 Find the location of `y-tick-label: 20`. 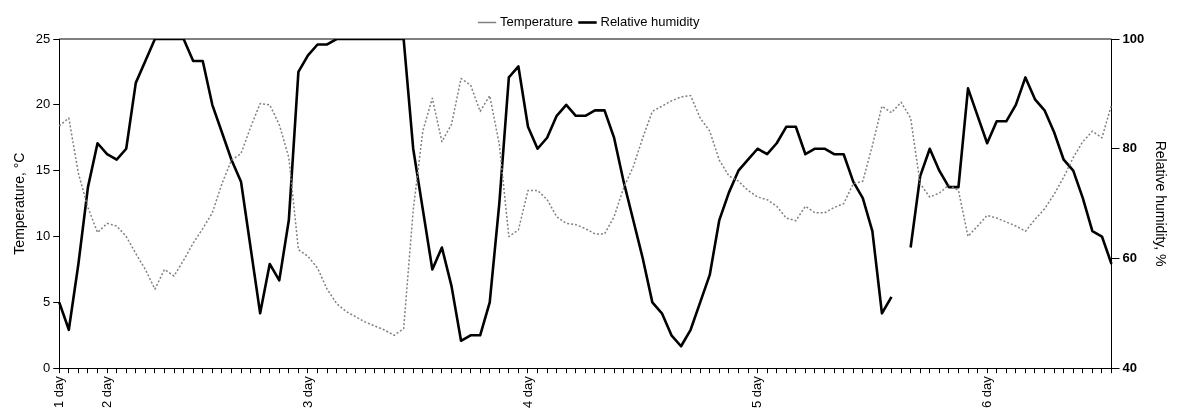

y-tick-label: 20 is located at coordinates (43, 104).